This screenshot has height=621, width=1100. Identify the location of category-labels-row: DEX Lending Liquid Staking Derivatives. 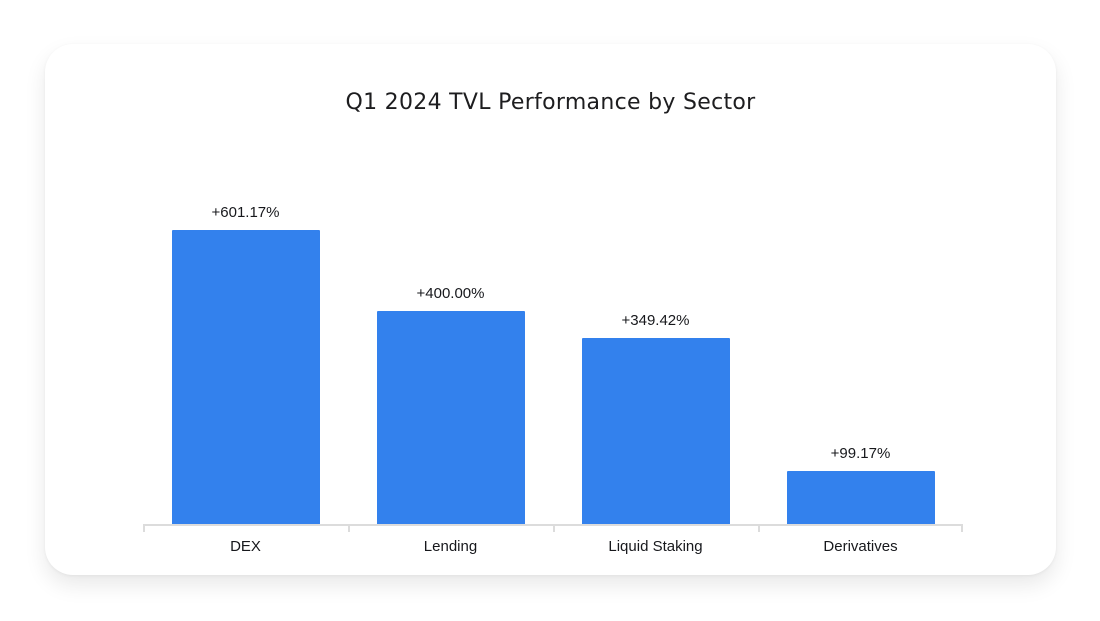
(553, 546).